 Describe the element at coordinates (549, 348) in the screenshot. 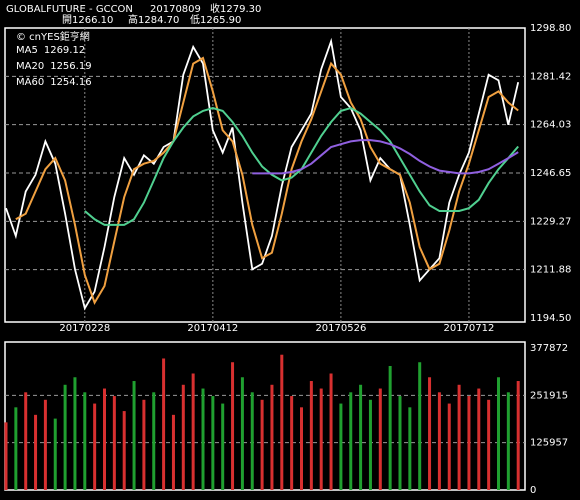

I see `y-tick-label: 377872` at that location.